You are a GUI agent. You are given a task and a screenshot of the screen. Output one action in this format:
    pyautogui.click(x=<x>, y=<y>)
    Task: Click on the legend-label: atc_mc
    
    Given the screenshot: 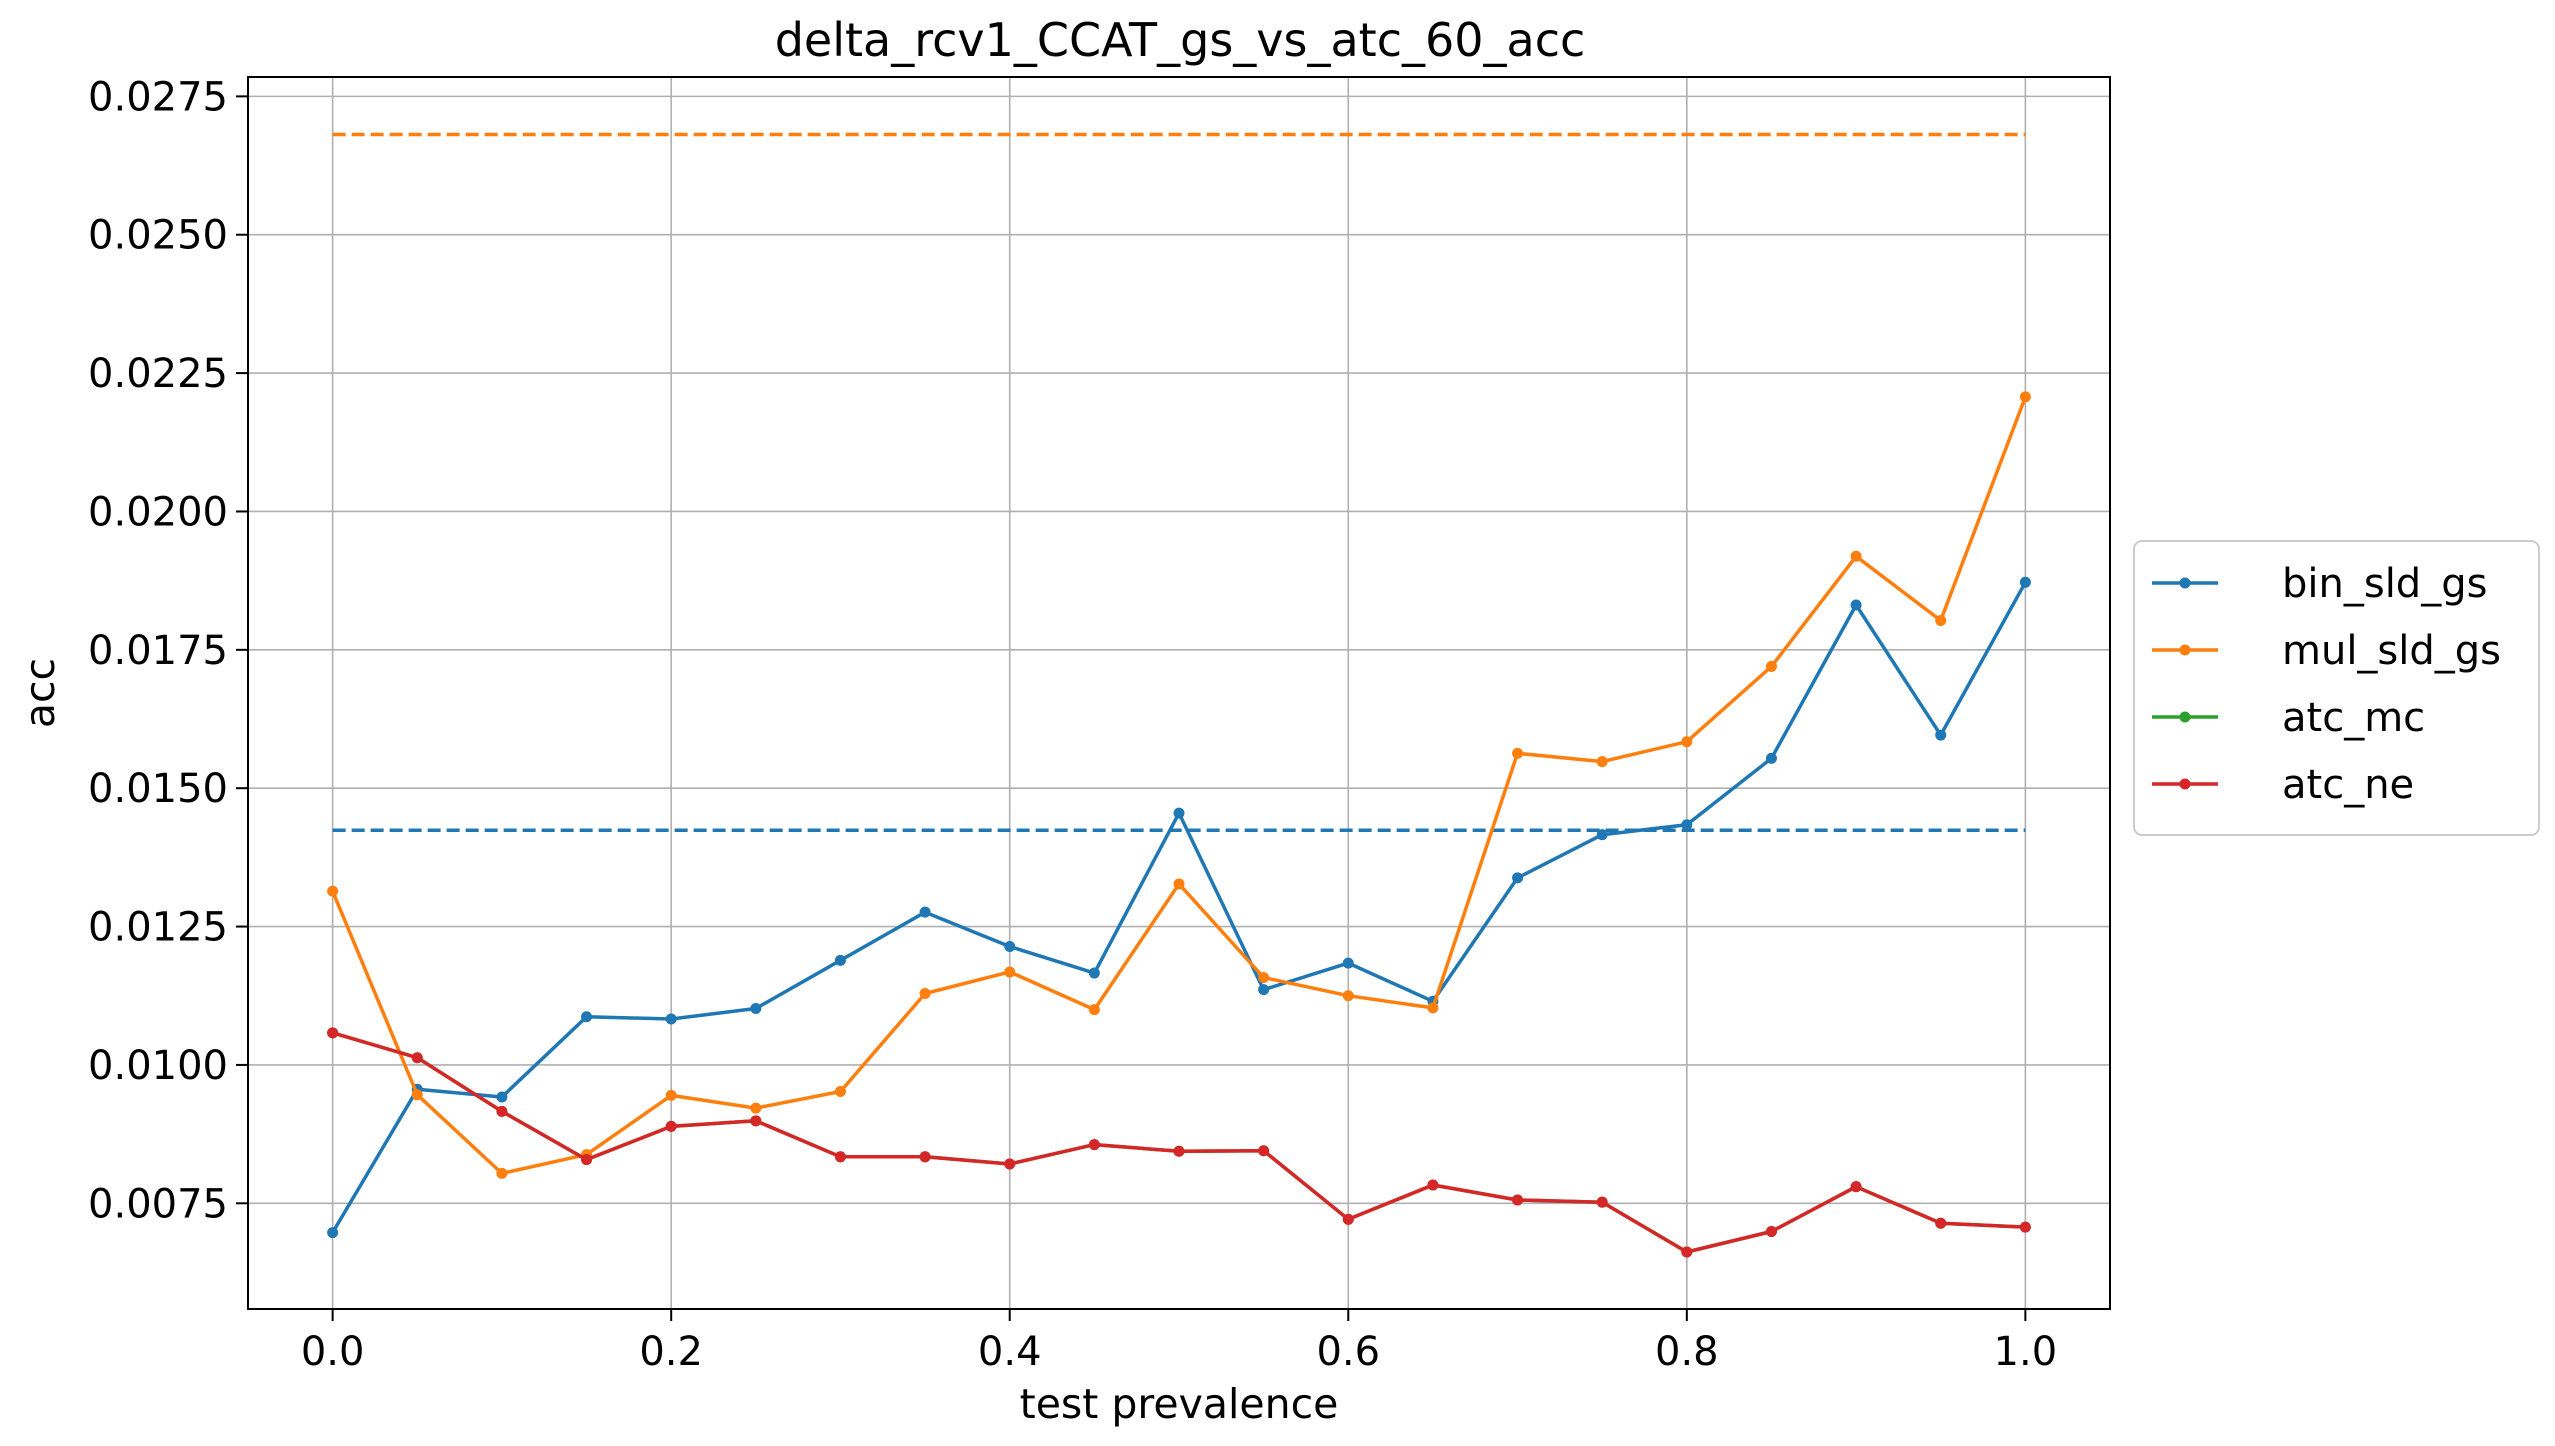 What is the action you would take?
    pyautogui.click(x=2353, y=718)
    